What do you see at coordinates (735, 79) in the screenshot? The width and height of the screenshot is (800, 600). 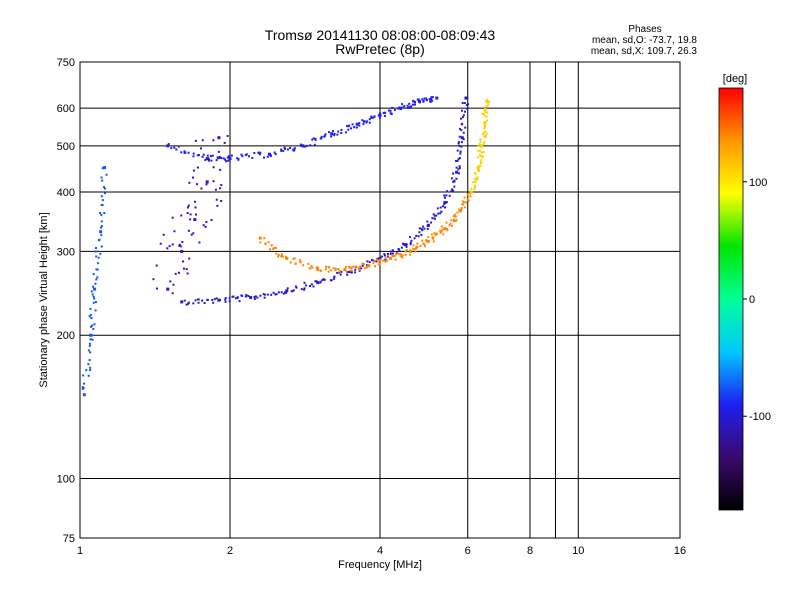 I see `colorbar-label: [deg]` at bounding box center [735, 79].